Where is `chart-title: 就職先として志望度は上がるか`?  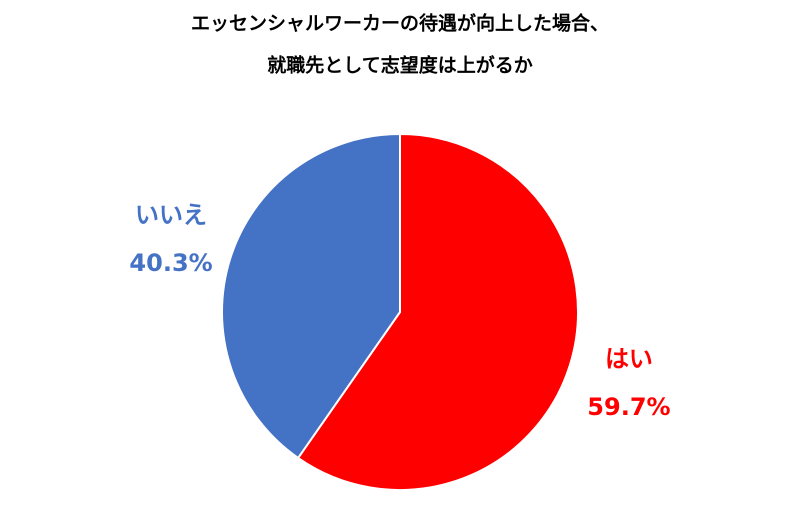
chart-title: 就職先として志望度は上がるか is located at coordinates (399, 65).